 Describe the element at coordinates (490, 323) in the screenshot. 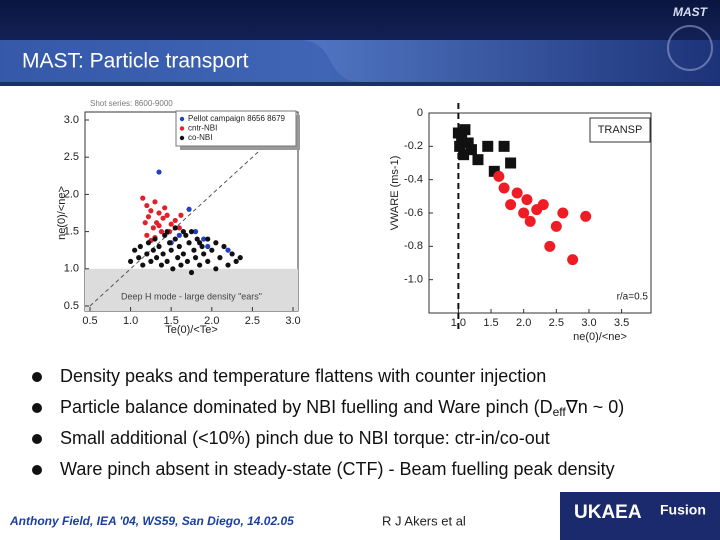

I see `x-tick-label: 1.5` at that location.